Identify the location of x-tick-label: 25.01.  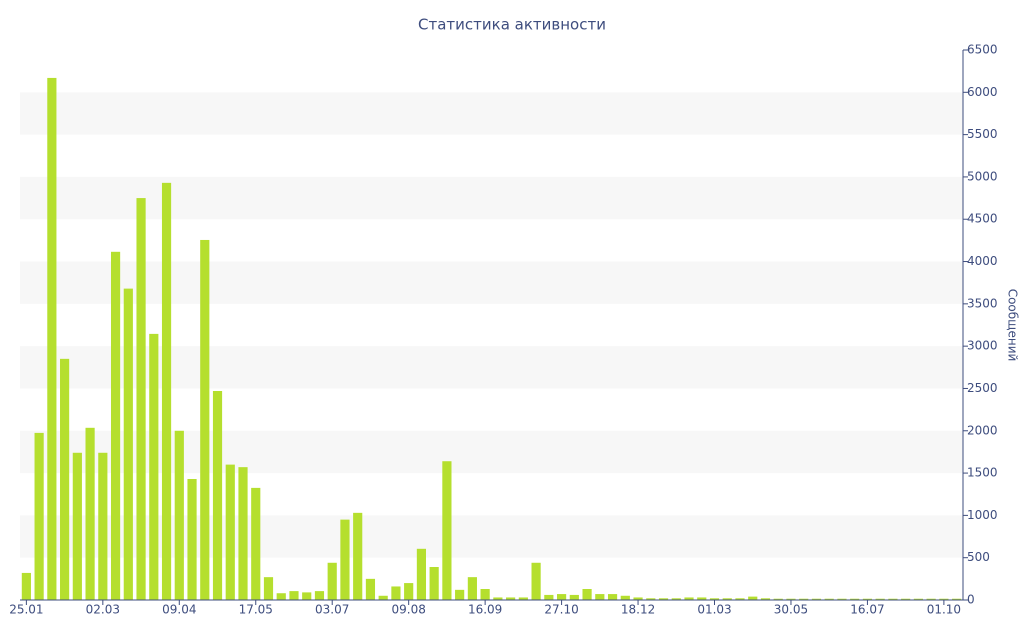
(26, 610).